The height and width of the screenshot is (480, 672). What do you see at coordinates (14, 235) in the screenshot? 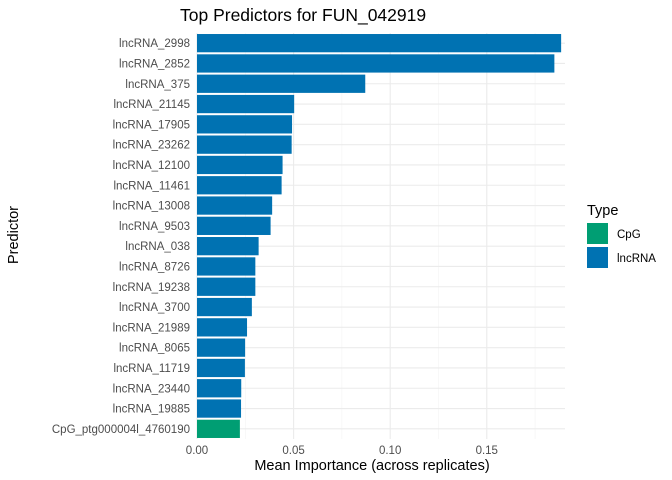
I see `y-axis-title: Predictor` at bounding box center [14, 235].